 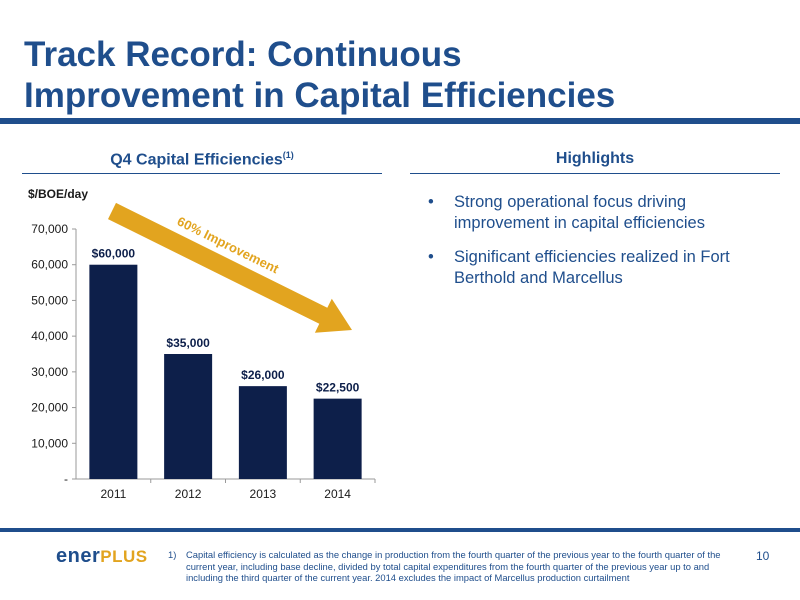 I want to click on title-divider-bar, so click(x=400, y=121).